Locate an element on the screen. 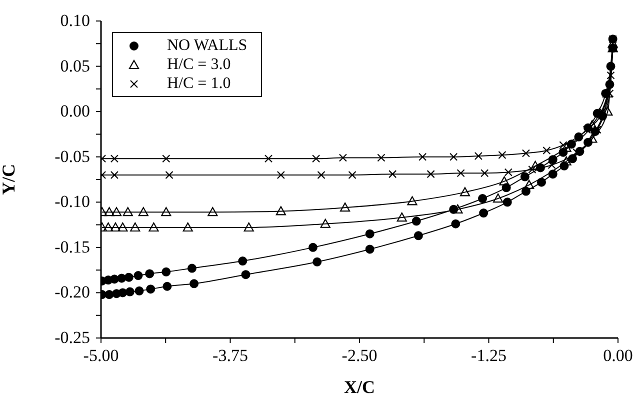  legend-label: H/C = 3.0 is located at coordinates (199, 65).